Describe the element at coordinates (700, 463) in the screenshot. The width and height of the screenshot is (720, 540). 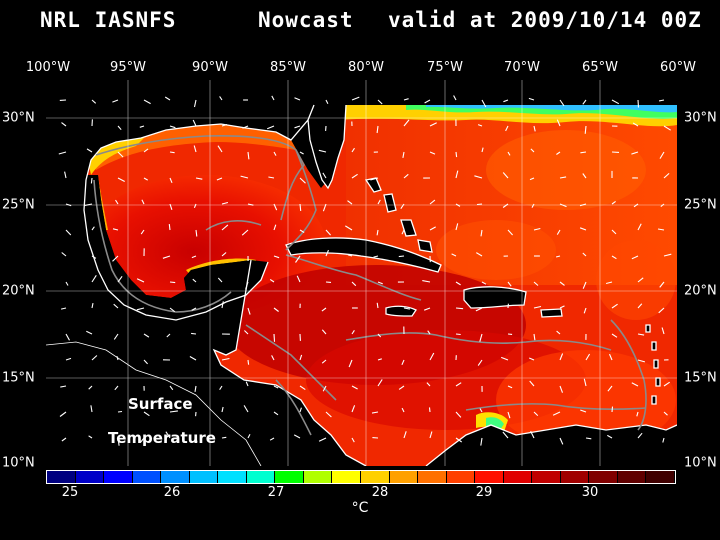
I see `lat-label-10n-right: 10°N` at that location.